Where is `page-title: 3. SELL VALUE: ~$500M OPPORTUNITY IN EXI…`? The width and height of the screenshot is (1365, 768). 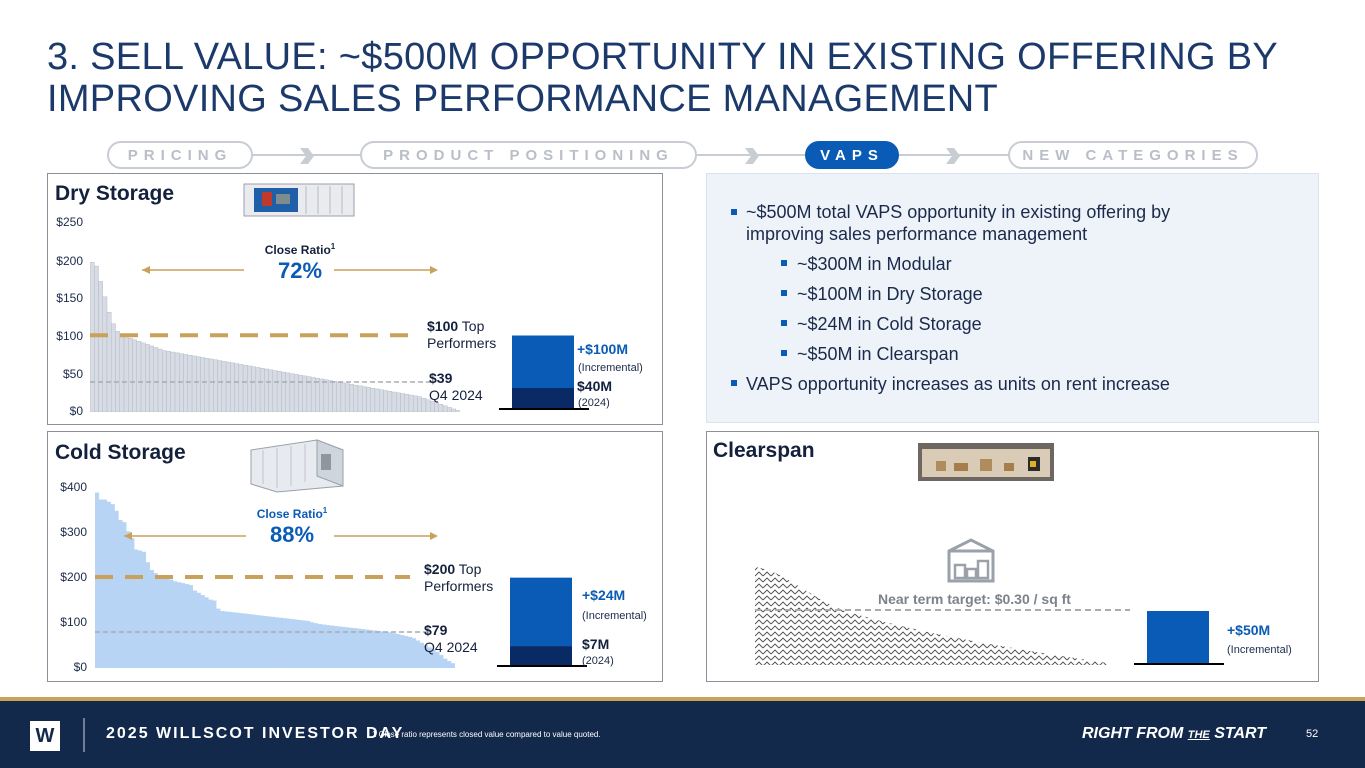 page-title: 3. SELL VALUE: ~$500M OPPORTUNITY IN EXI… is located at coordinates (687, 78).